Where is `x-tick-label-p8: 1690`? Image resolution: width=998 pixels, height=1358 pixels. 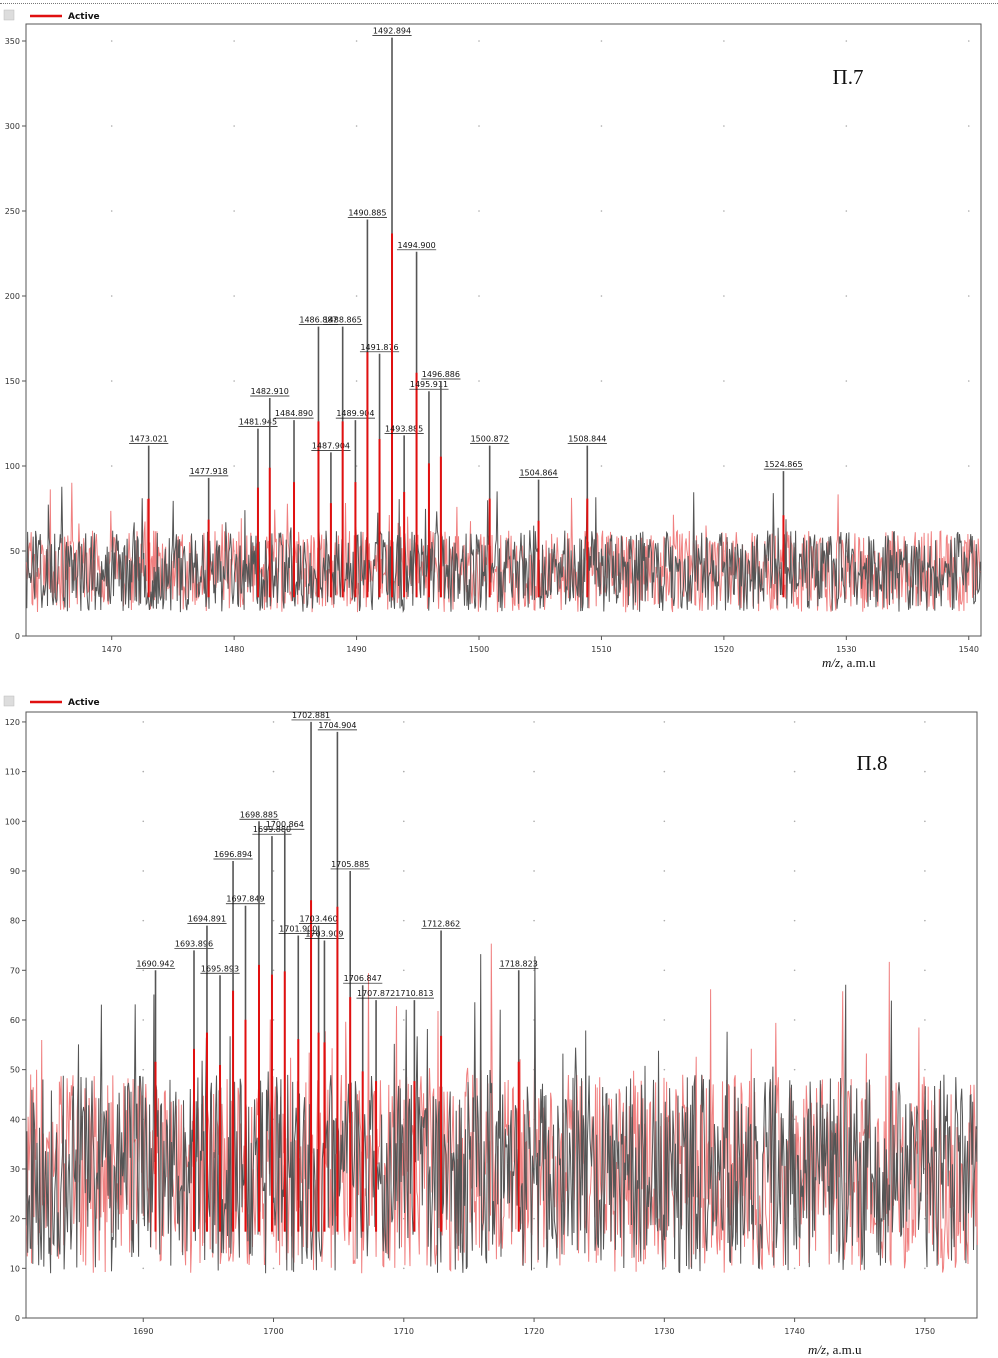 x-tick-label-p8: 1690 is located at coordinates (143, 1331).